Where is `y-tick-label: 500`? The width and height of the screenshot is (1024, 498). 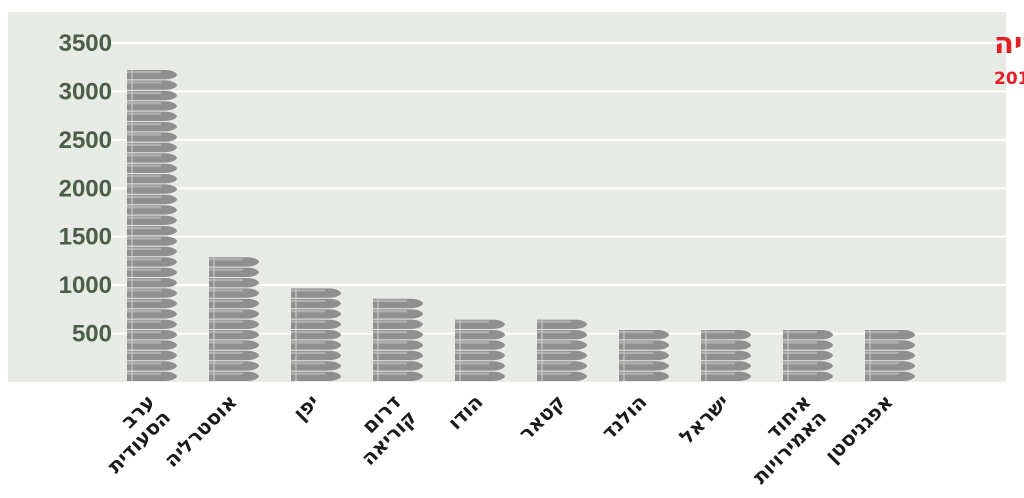
y-tick-label: 500 is located at coordinates (92, 334).